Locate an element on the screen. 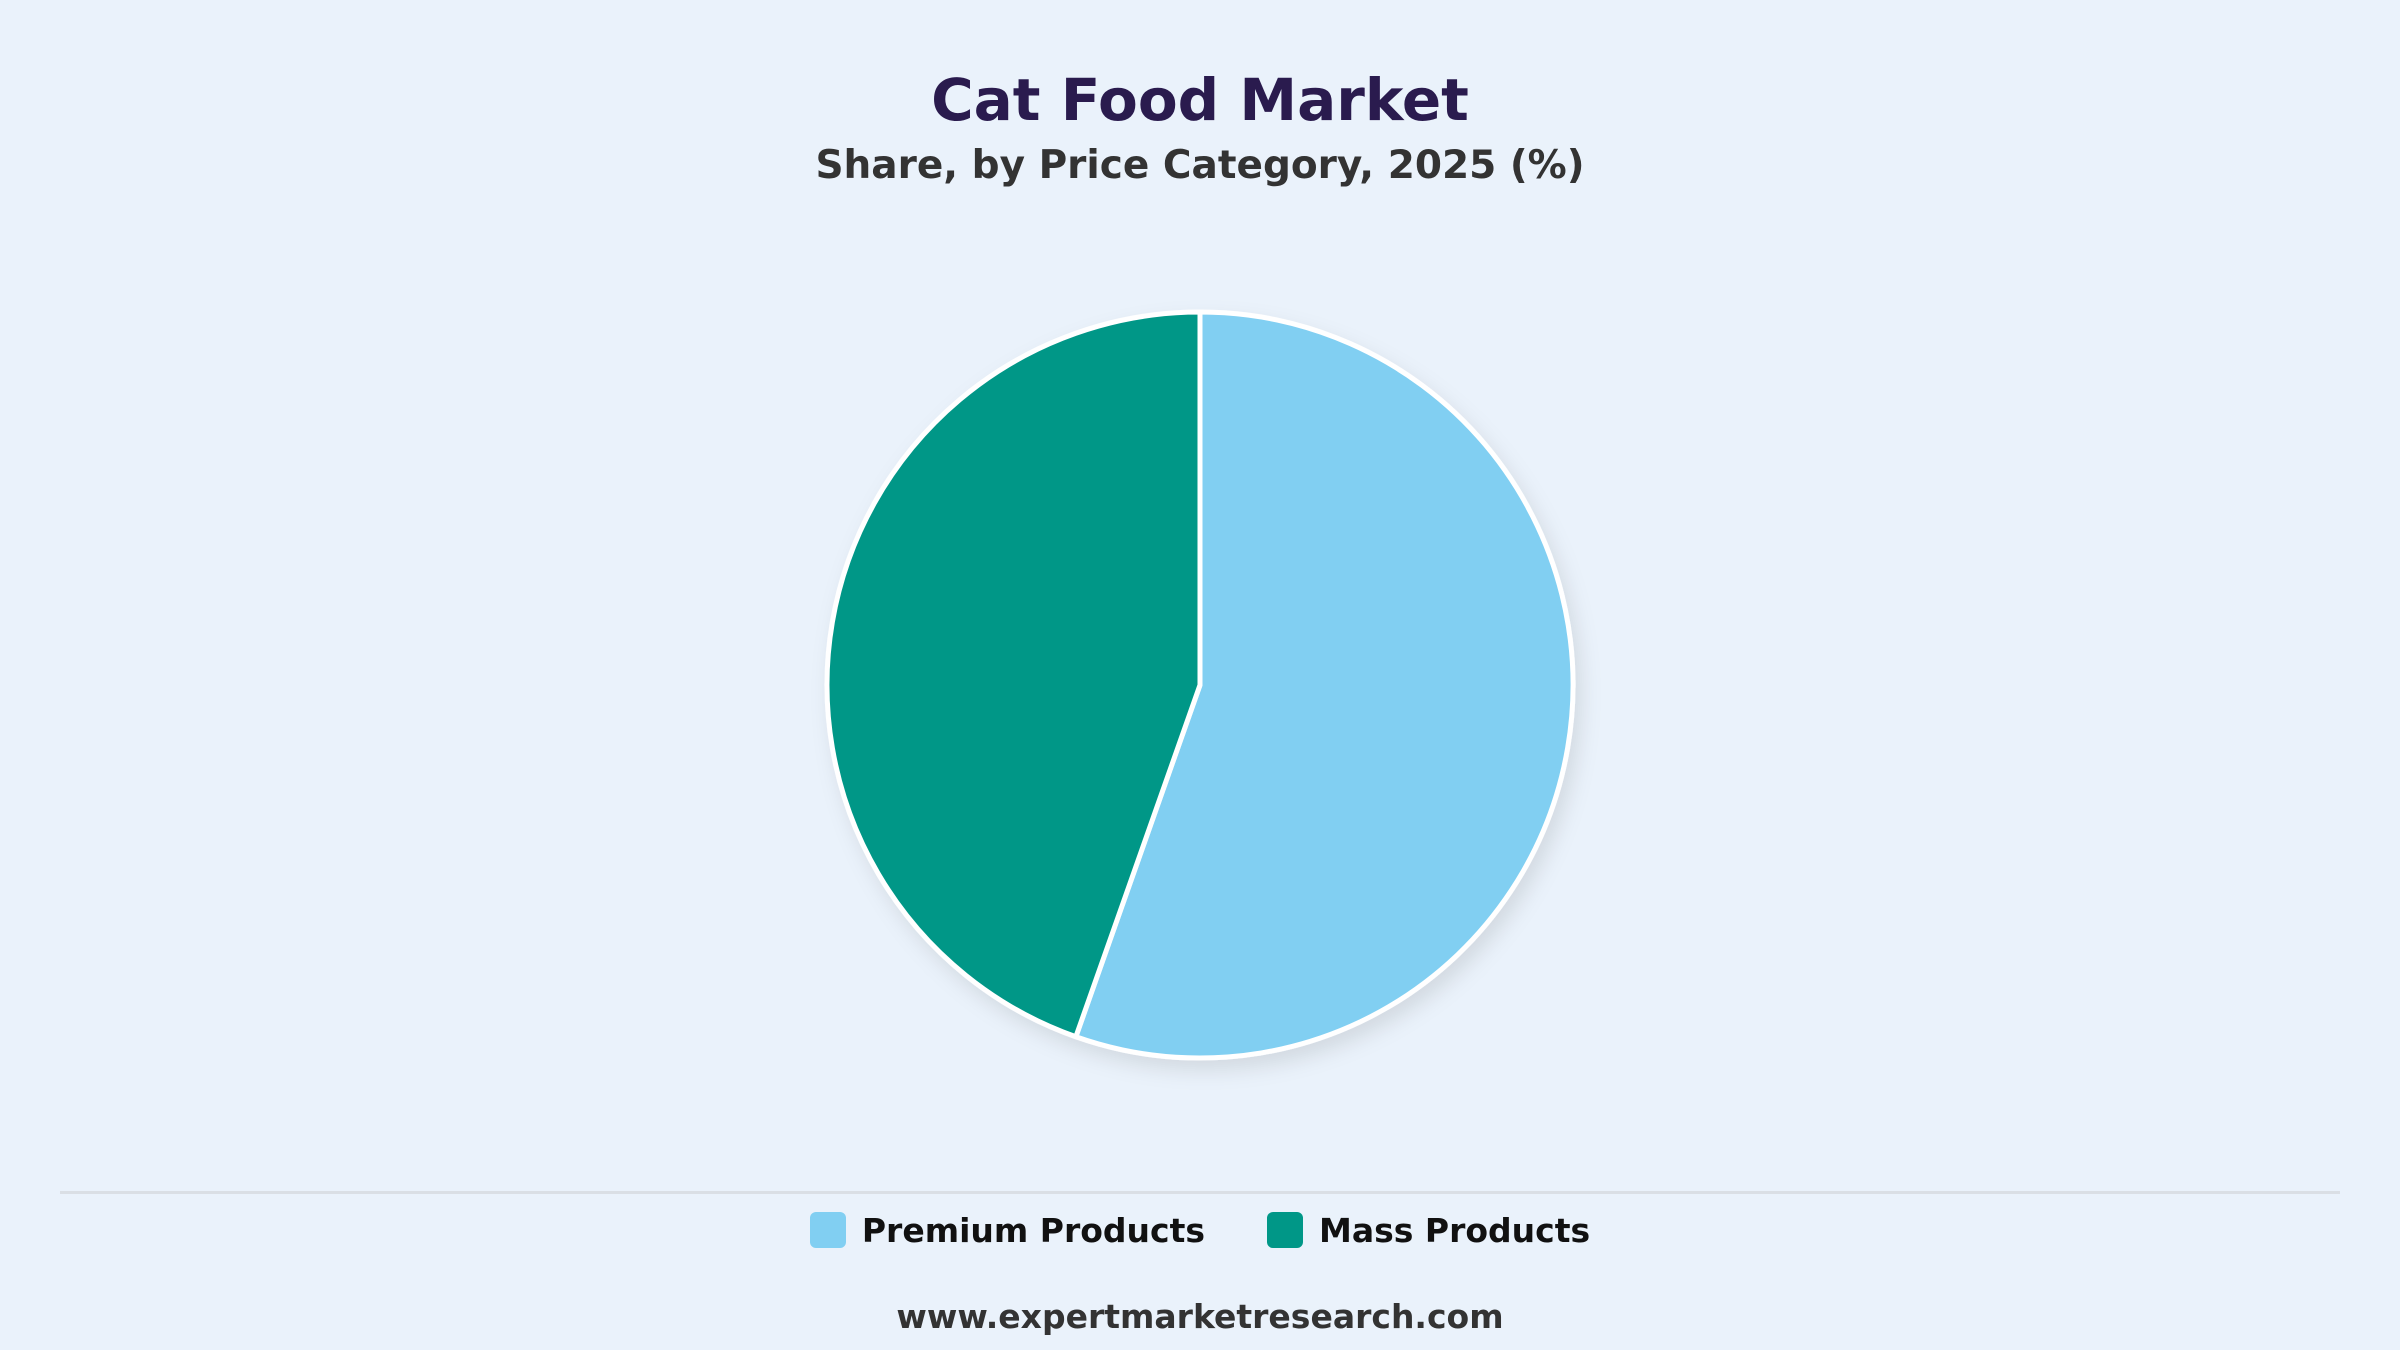  legend-label-premium-products: Premium Products is located at coordinates (1033, 1230).